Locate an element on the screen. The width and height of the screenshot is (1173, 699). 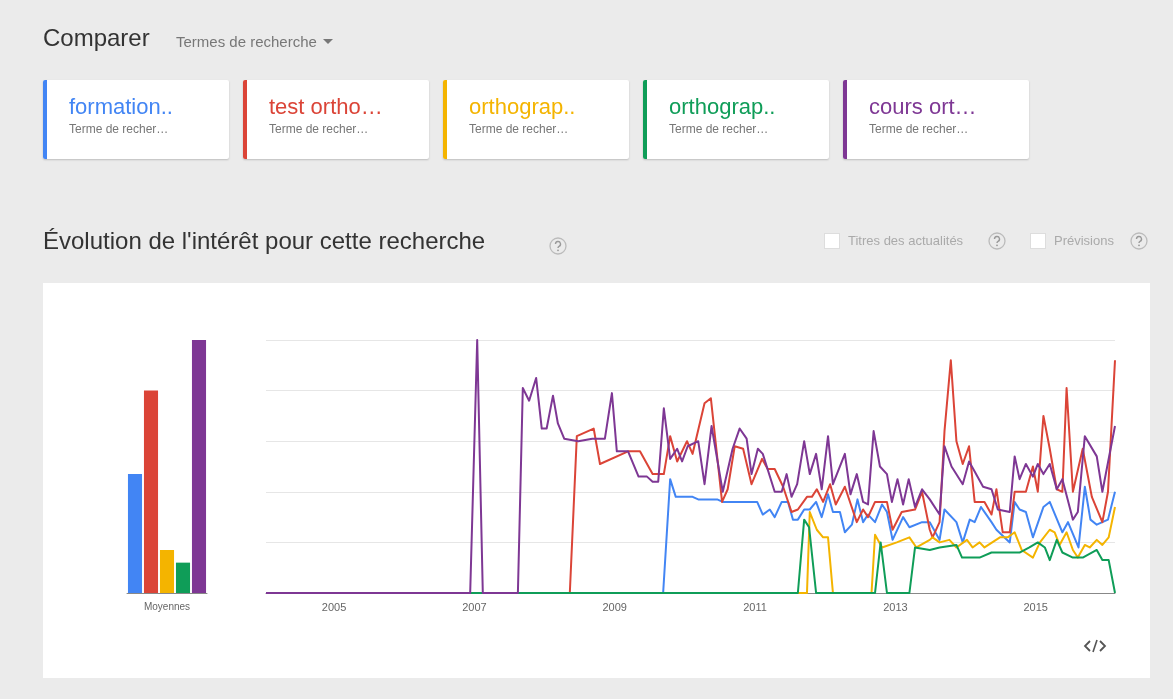
x-tick-label: 2007 is located at coordinates (474, 606).